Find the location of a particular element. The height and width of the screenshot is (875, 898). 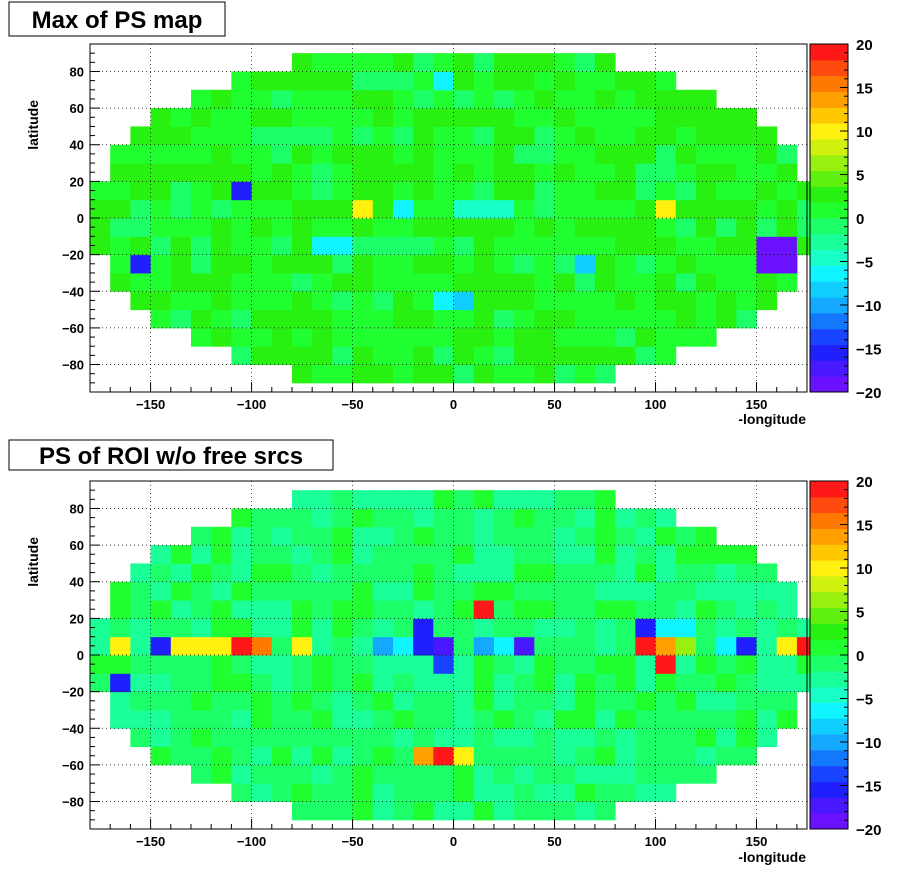

x-tick-label: 150 is located at coordinates (757, 841).